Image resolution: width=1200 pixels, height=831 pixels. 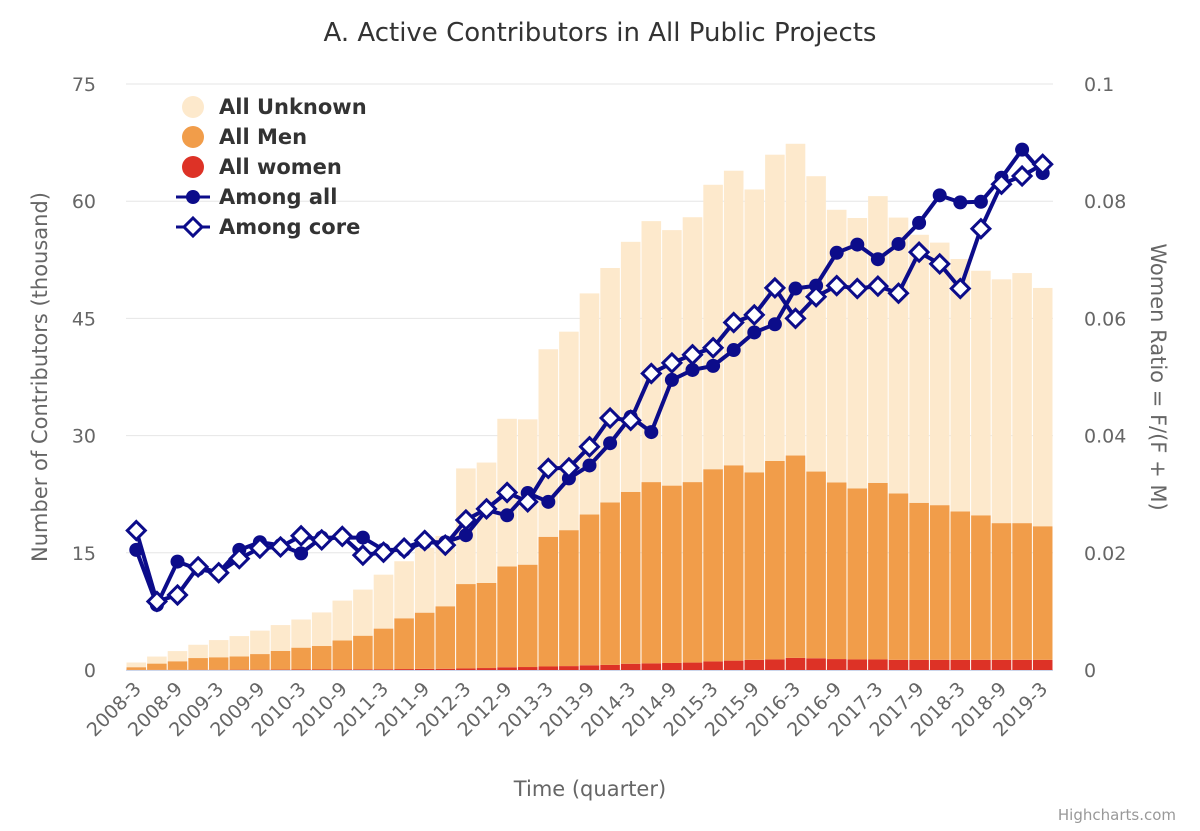 I want to click on legend-item-among-core: Among core, so click(x=268, y=227).